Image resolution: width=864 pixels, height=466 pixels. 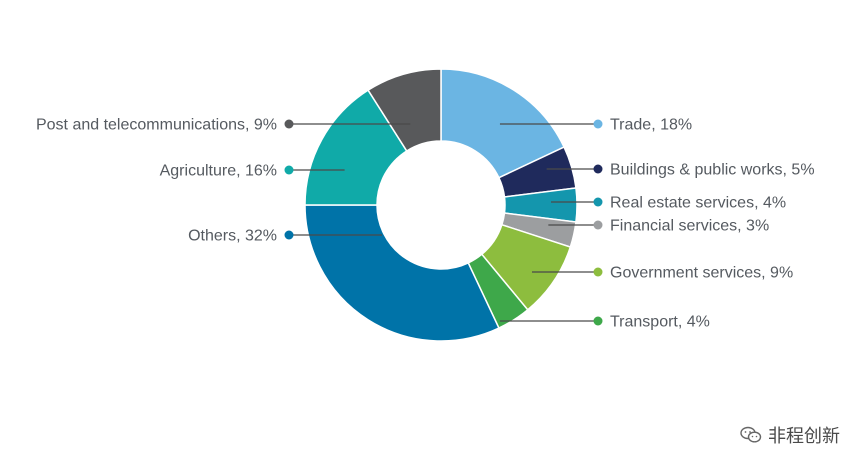 What do you see at coordinates (598, 272) in the screenshot?
I see `legend-dot-government-services` at bounding box center [598, 272].